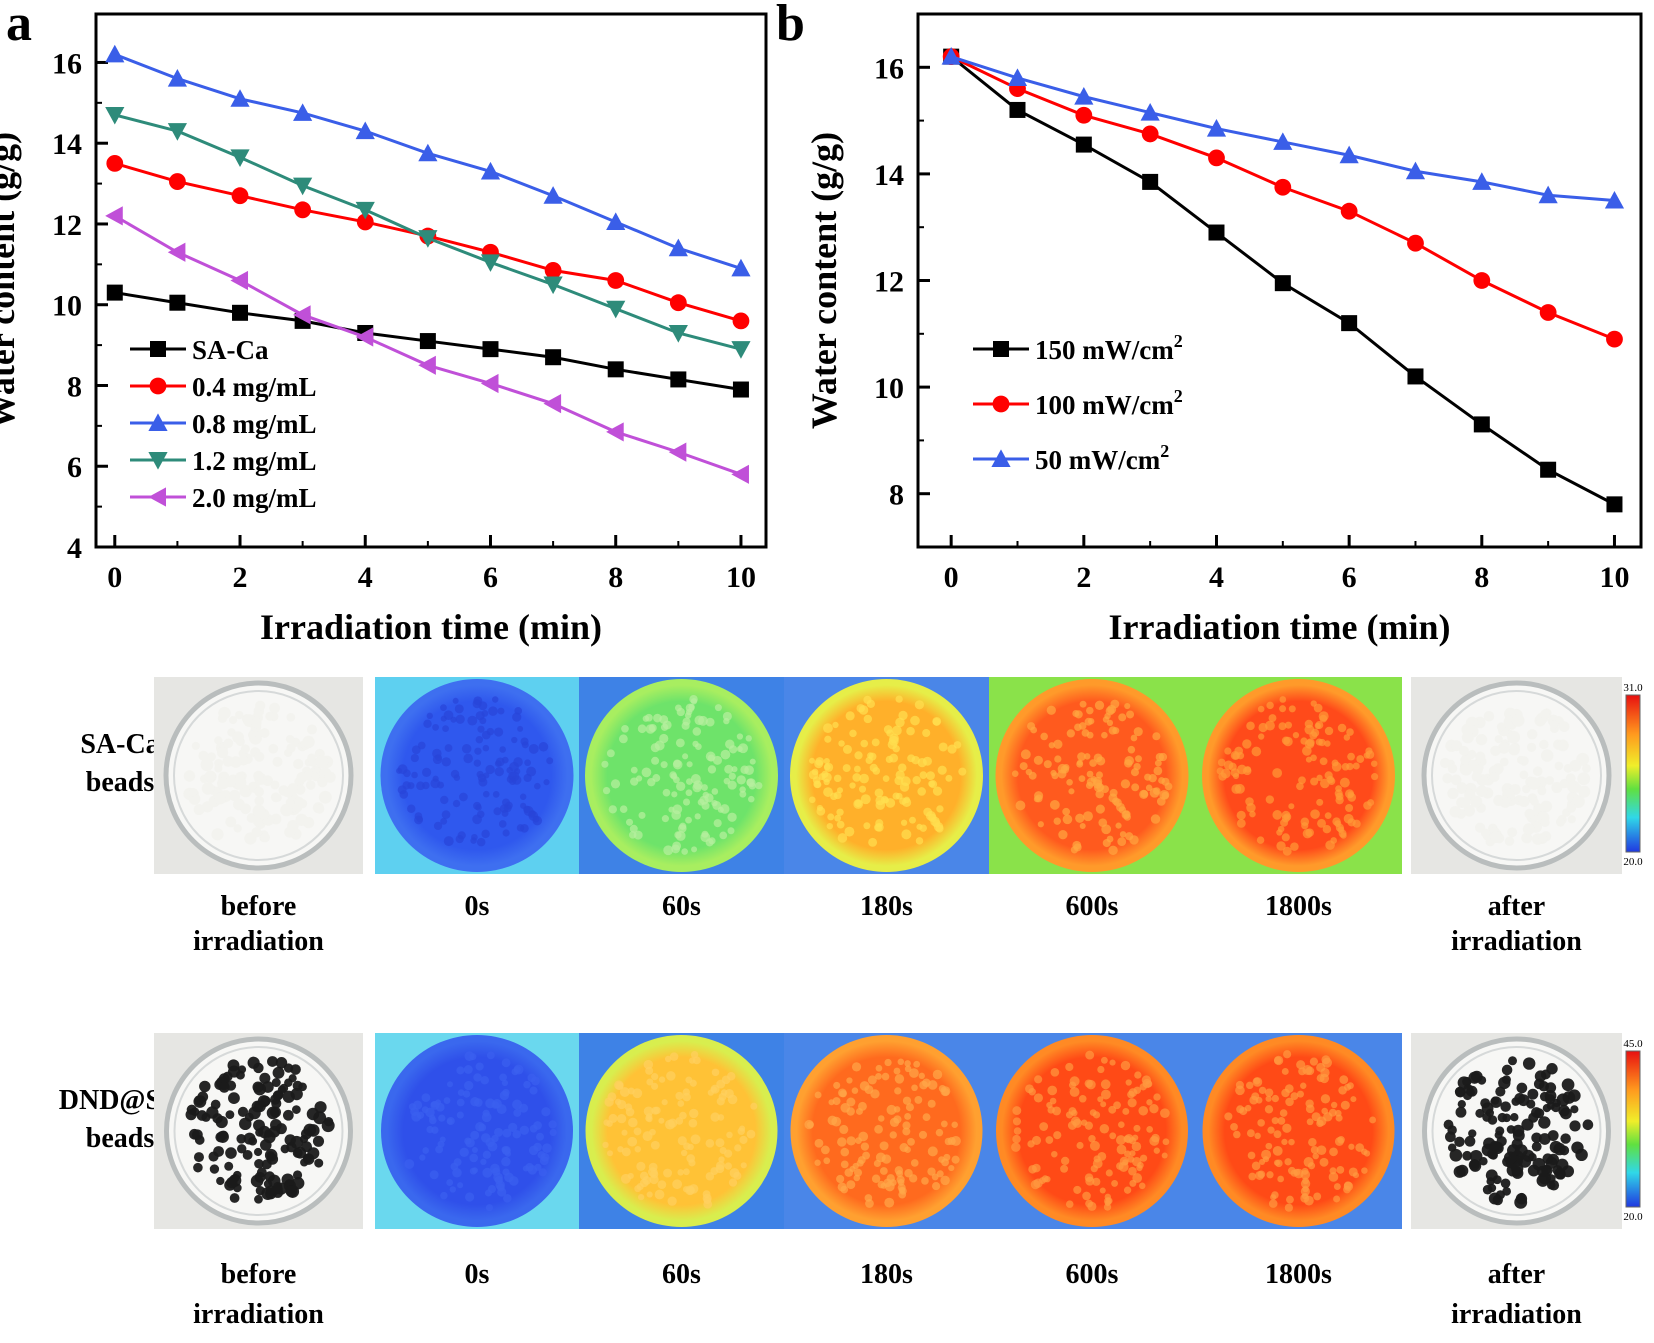 This screenshot has height=1343, width=1654. What do you see at coordinates (1633, 1129) in the screenshot?
I see `colorbar` at bounding box center [1633, 1129].